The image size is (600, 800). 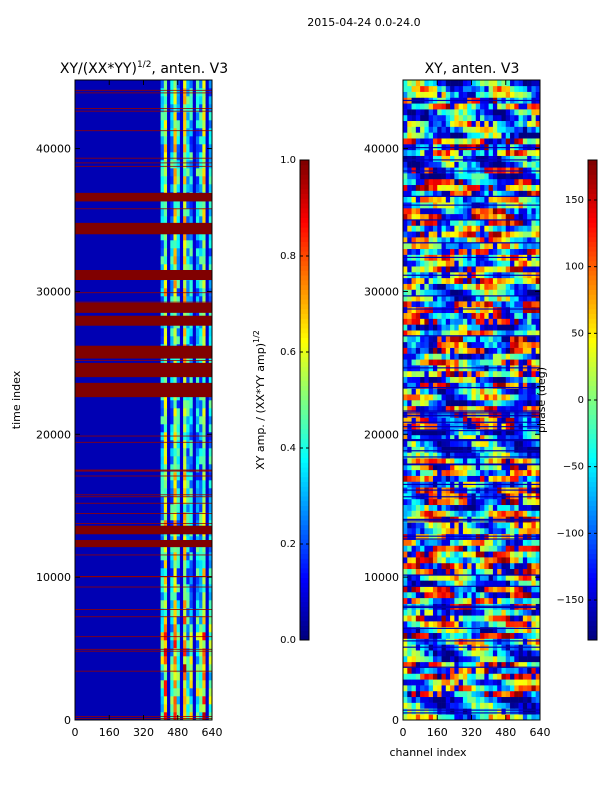 What do you see at coordinates (143, 651) in the screenshot?
I see `left-heatmap-line` at bounding box center [143, 651].